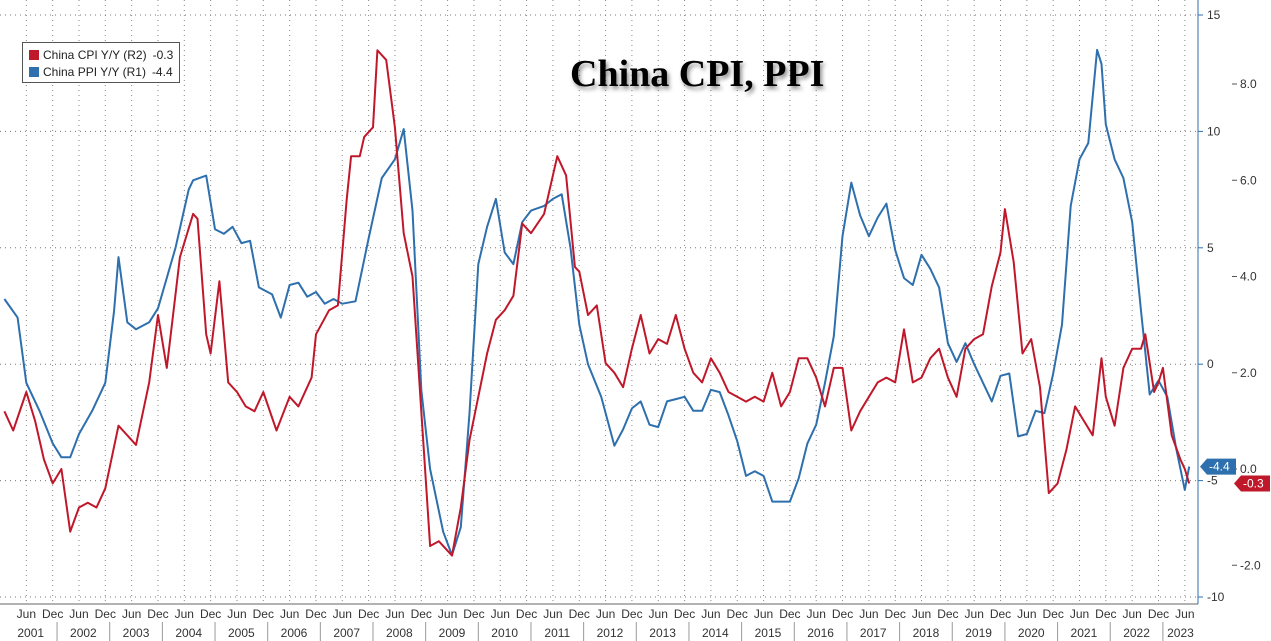  What do you see at coordinates (697, 74) in the screenshot?
I see `chart-title: China CPI, PPI` at bounding box center [697, 74].